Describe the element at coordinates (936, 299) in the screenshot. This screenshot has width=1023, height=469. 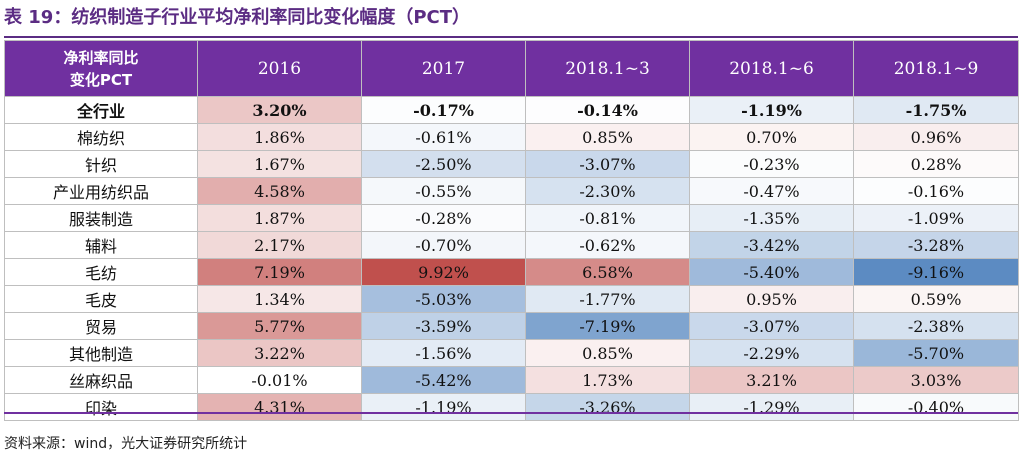
I see `value-cell: 0.59%` at that location.